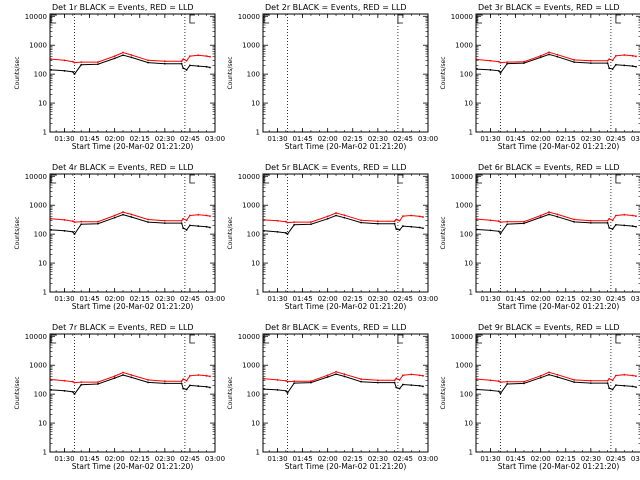 The image size is (640, 480). What do you see at coordinates (89, 459) in the screenshot?
I see `x-tick-label: 01:45` at bounding box center [89, 459].